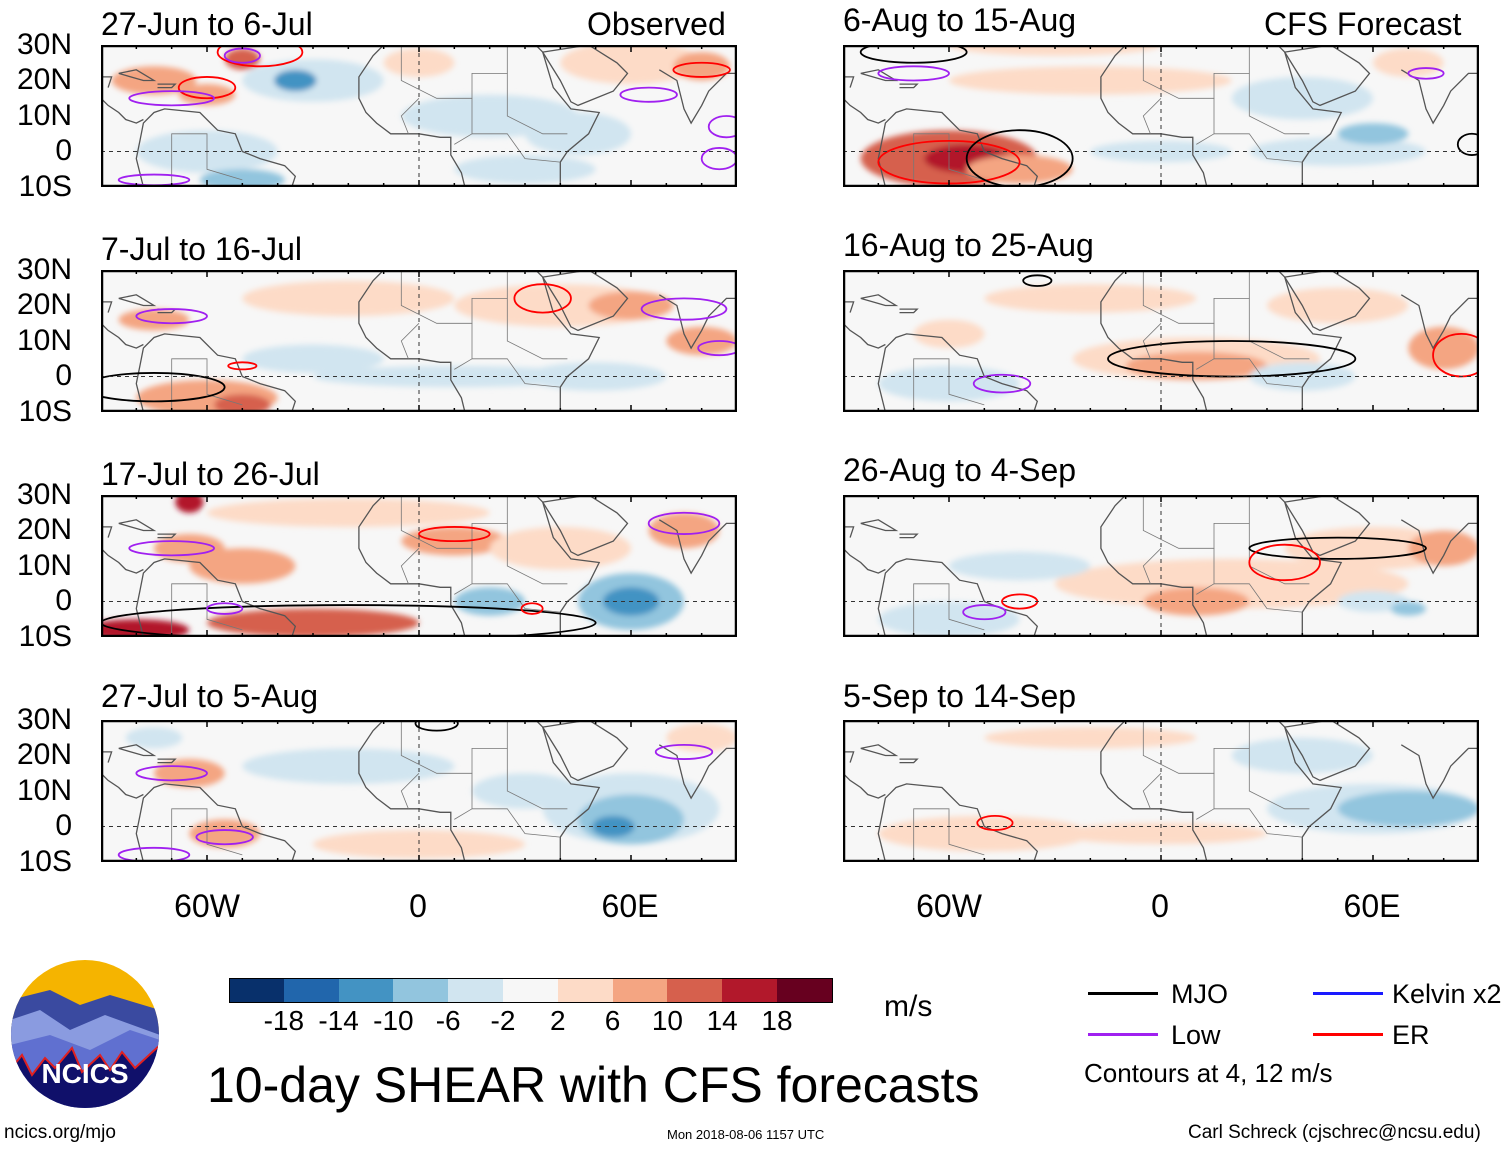  What do you see at coordinates (207, 24) in the screenshot?
I see `panel-title-obs-1: 27-Jun to 6-Jul` at bounding box center [207, 24].